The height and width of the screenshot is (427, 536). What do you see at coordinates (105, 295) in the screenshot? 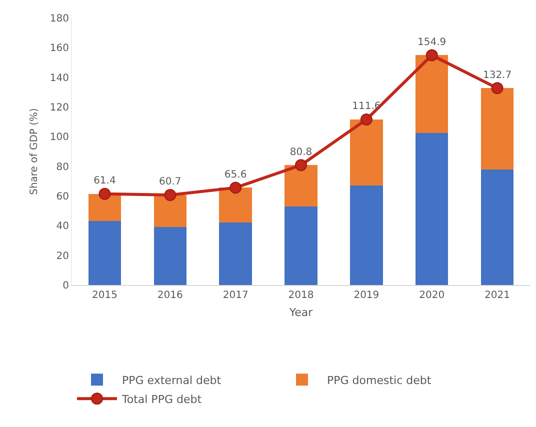
I see `x-tick-label: 2015` at bounding box center [105, 295].